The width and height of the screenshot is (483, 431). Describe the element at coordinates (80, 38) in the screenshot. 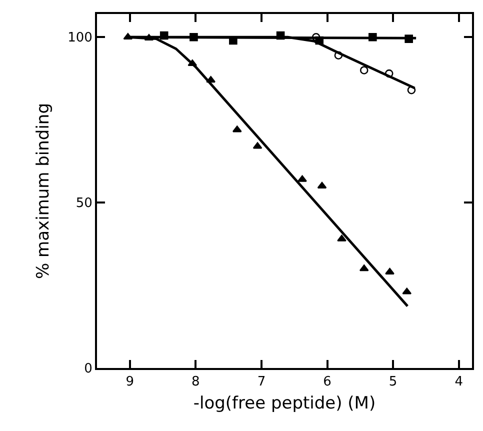

I see `y-tick-label: 100` at that location.